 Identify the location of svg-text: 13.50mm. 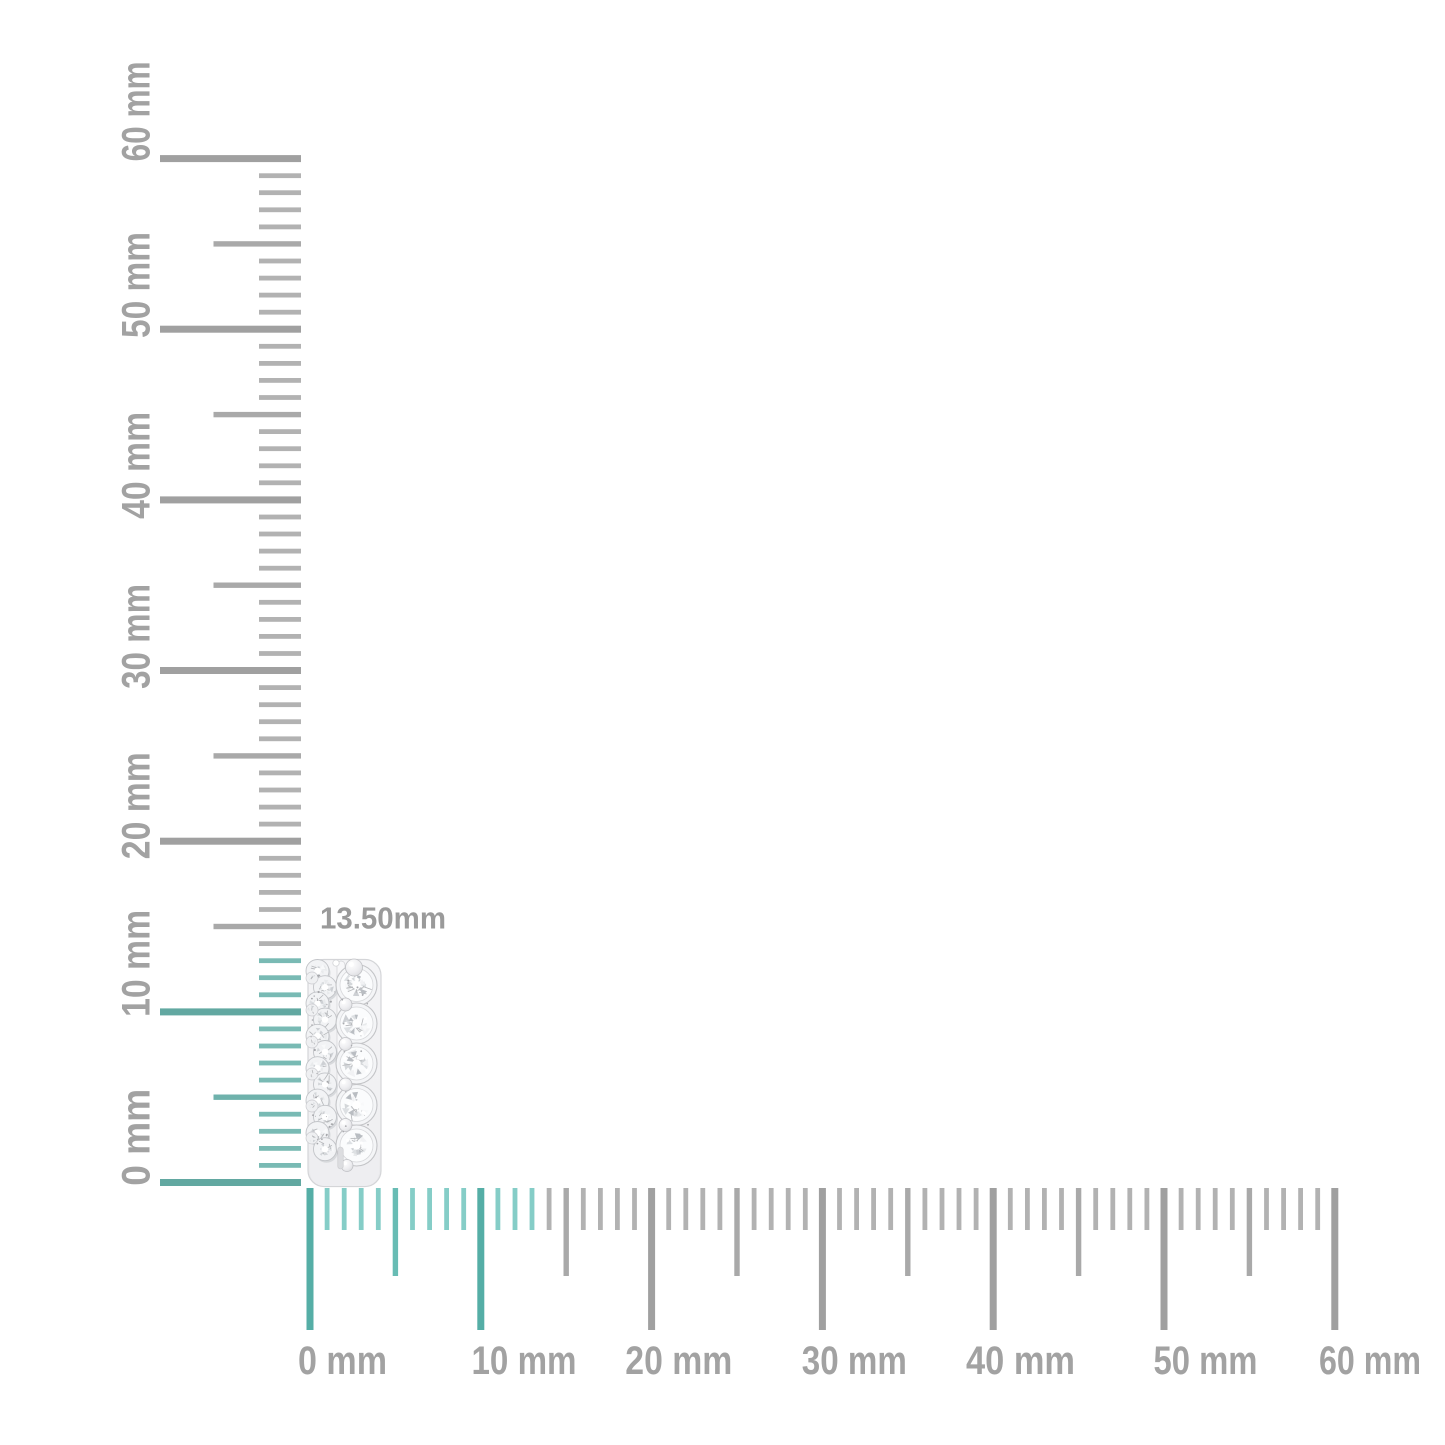
(383, 918).